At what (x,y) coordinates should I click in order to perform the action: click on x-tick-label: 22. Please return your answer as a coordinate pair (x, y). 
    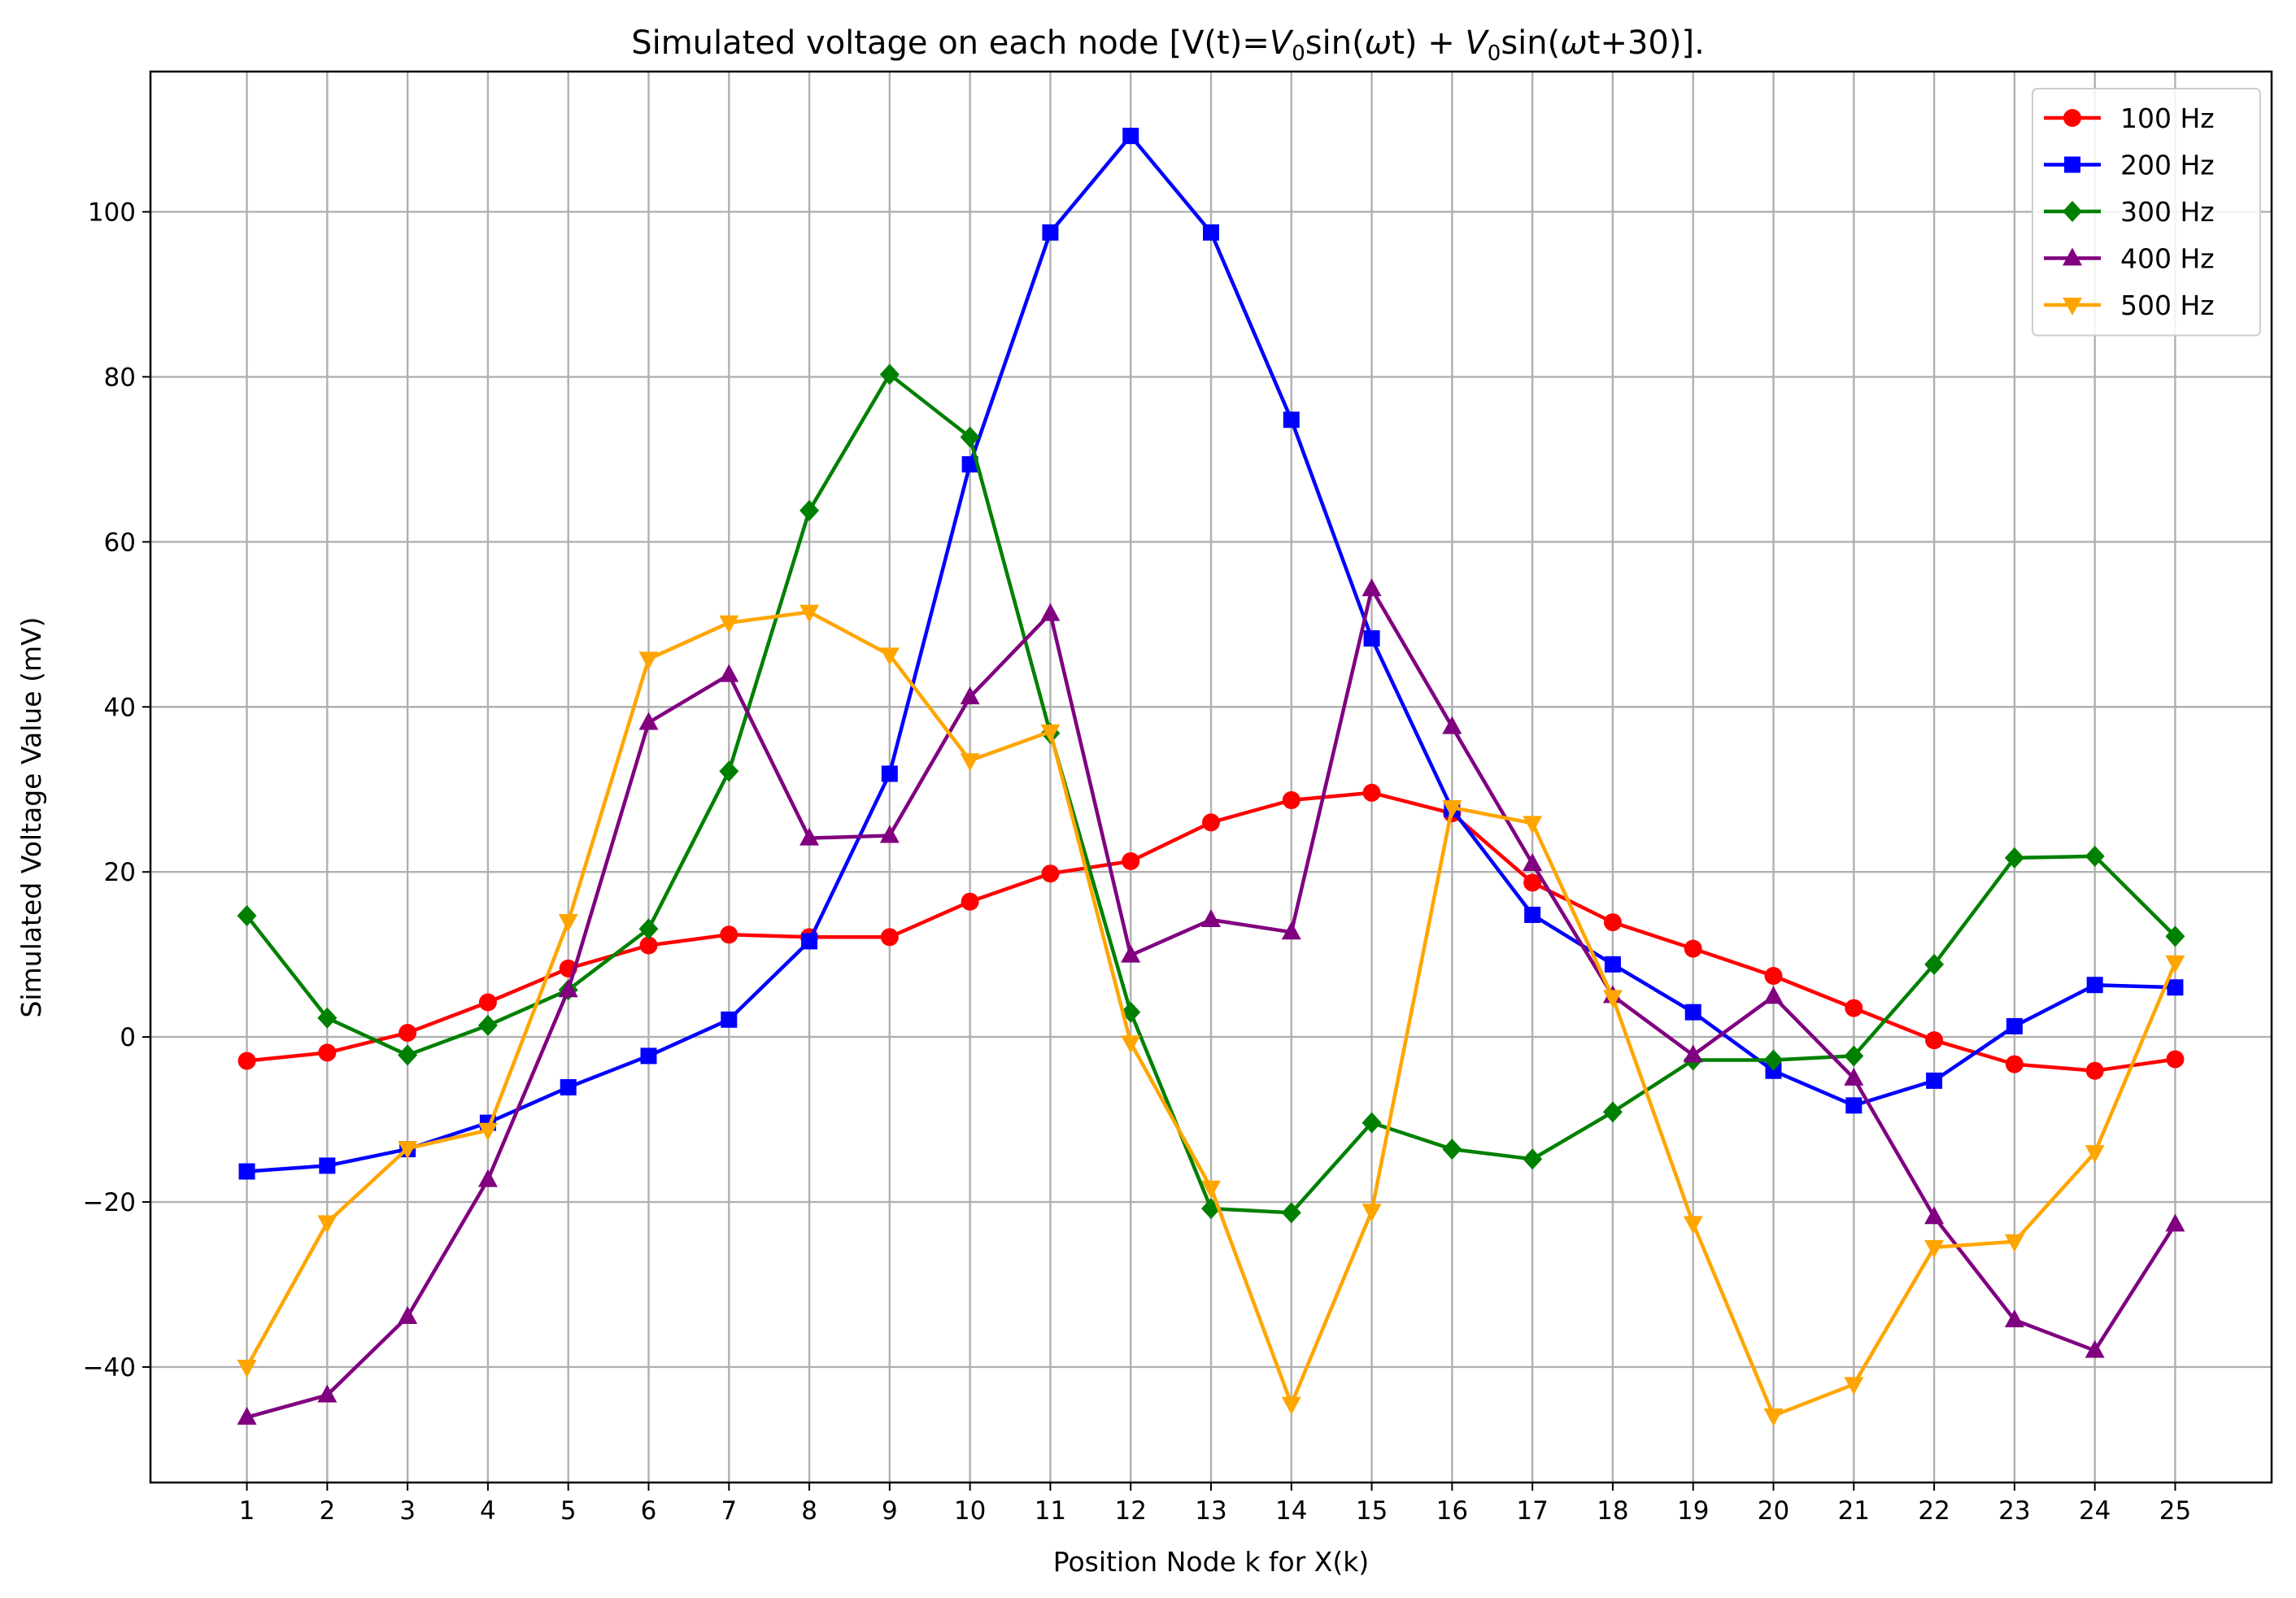
    Looking at the image, I should click on (1934, 1511).